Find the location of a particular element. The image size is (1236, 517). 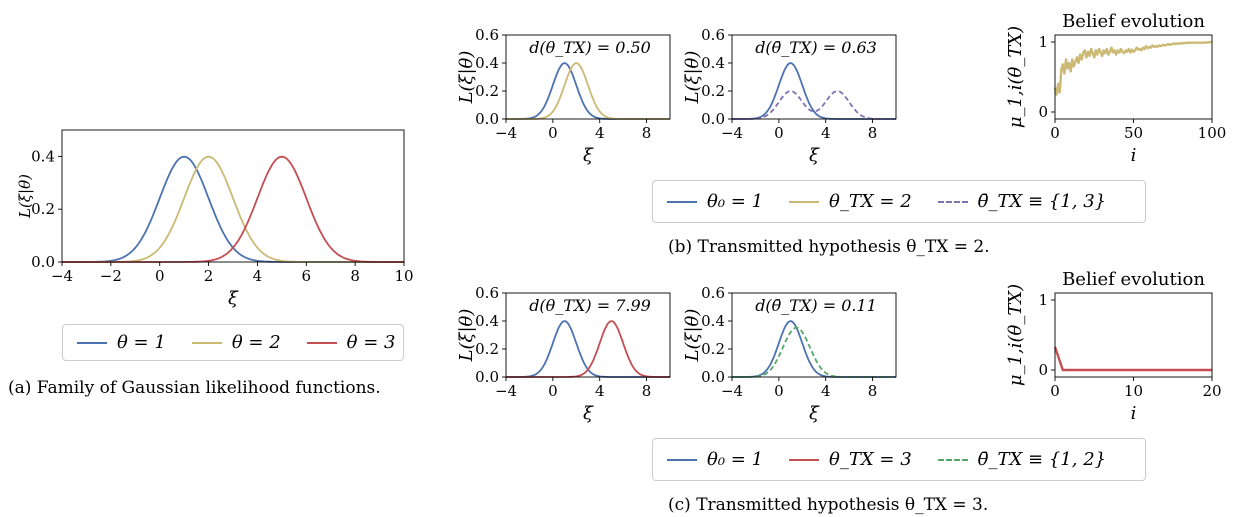

panel-b-belief-evolution: 0 50 100 0 1 i μ_1,i(θ_TX) Belief evolution is located at coordinates (1115, 88).